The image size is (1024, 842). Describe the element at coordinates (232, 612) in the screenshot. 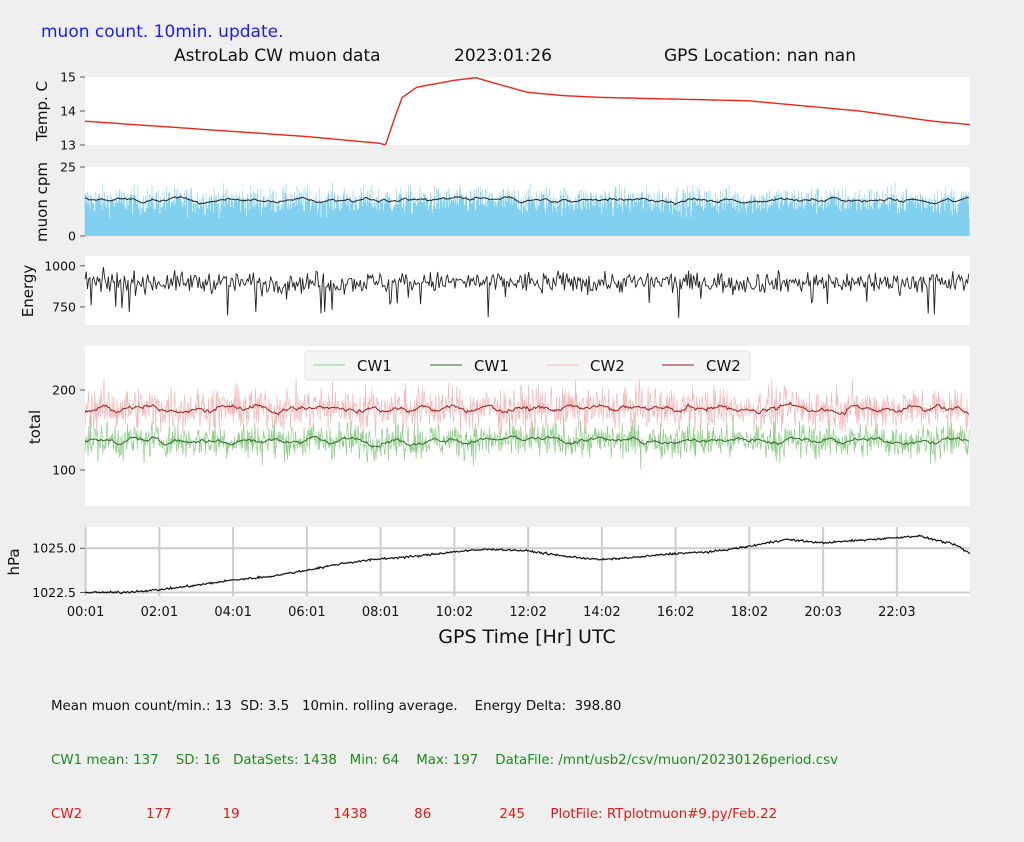

I see `x-tick-label: 04:01` at that location.